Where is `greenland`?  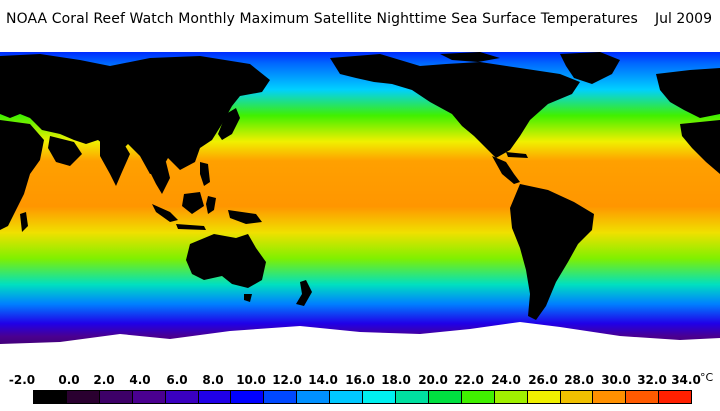
greenland is located at coordinates (590, 68).